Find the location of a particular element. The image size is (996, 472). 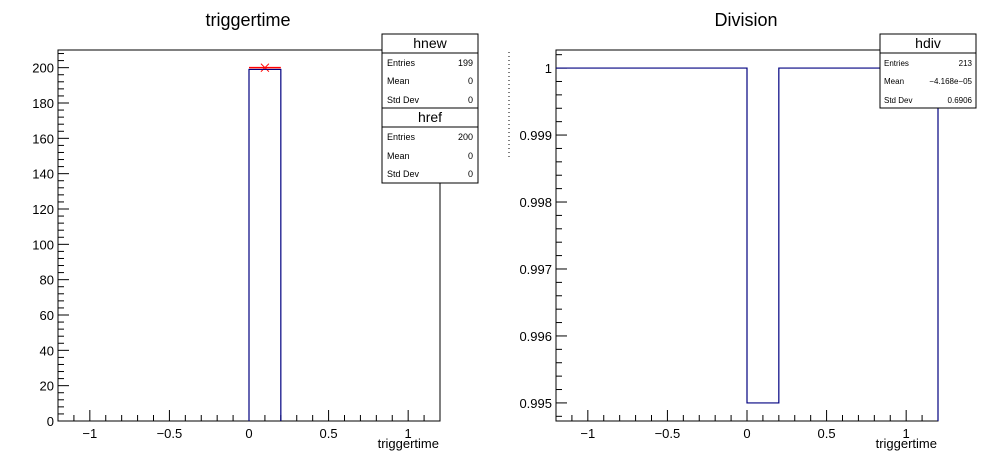

href-stats-title: href is located at coordinates (430, 117).